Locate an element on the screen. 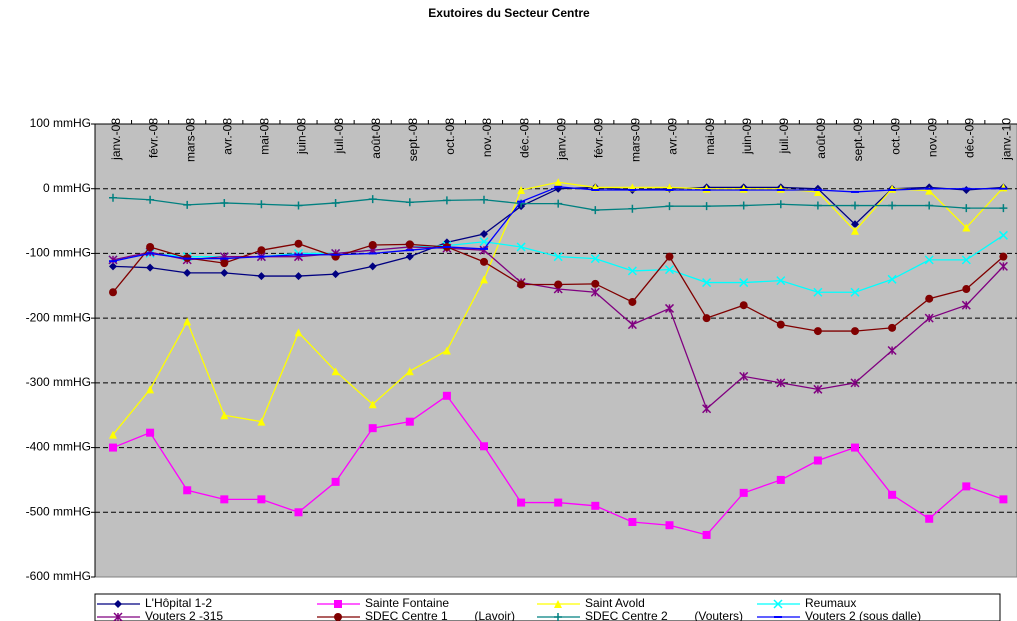 This screenshot has width=1017, height=621. chart-title: Exutoires du Secteur Centre is located at coordinates (509, 13).